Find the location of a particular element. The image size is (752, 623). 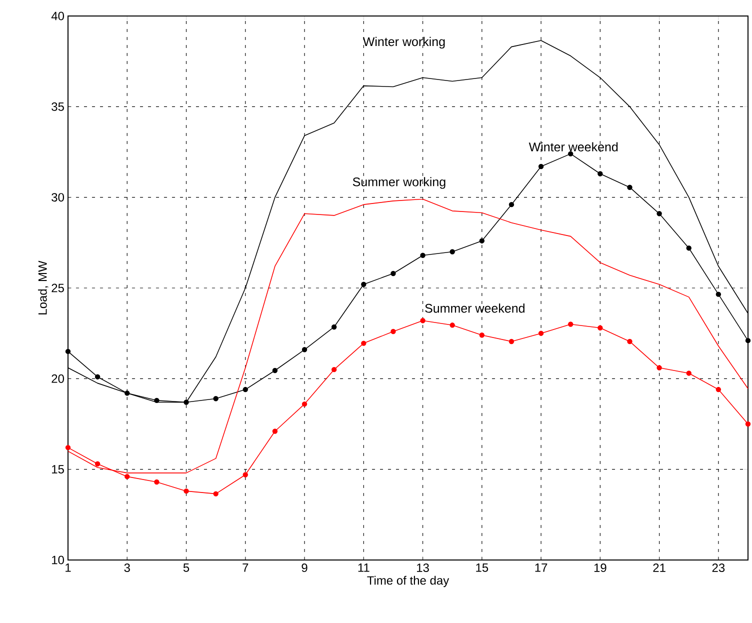

y-tick-label: 40 is located at coordinates (57, 16).